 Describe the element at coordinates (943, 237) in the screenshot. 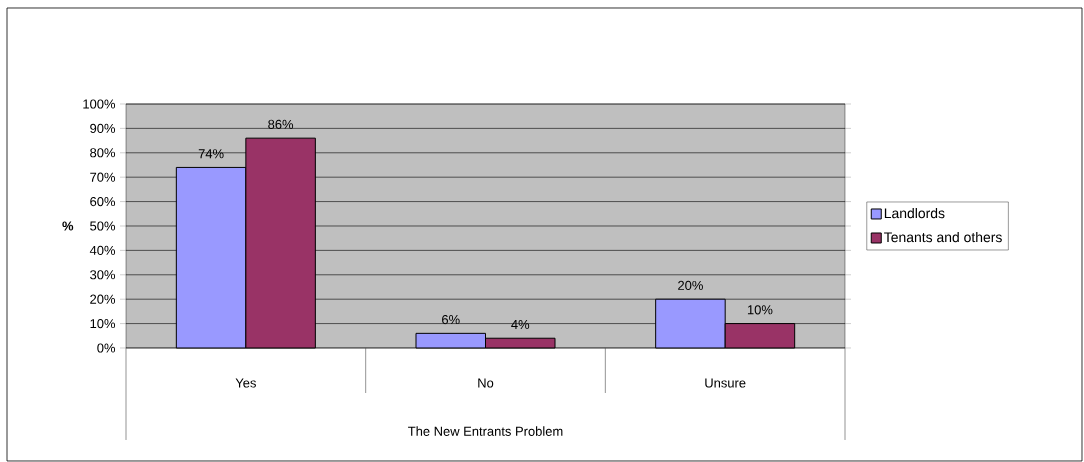

I see `legend-label: Tenants and others` at that location.